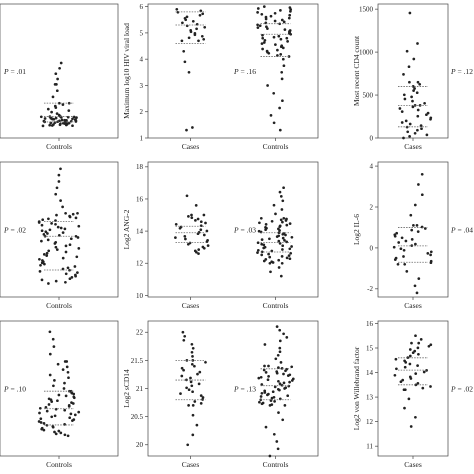  I want to click on panel-9-ytick-label-2: 13, so click(370, 397).